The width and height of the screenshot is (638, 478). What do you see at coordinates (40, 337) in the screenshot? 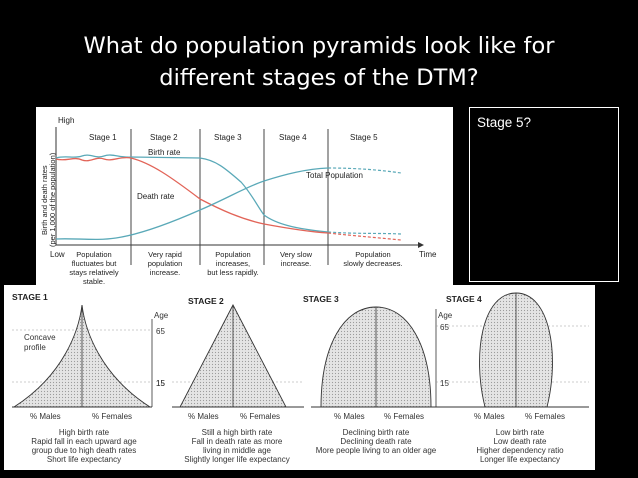
I see `concave-label-1: Concave` at bounding box center [40, 337].